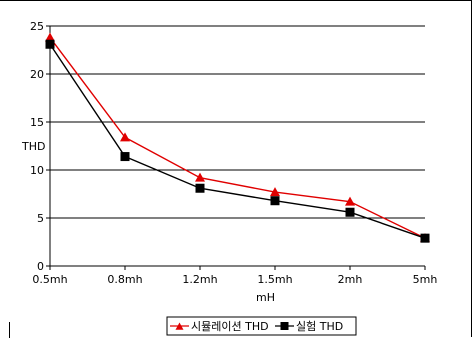 The image size is (473, 338). Describe the element at coordinates (40, 266) in the screenshot. I see `y-tick-label: 0` at that location.